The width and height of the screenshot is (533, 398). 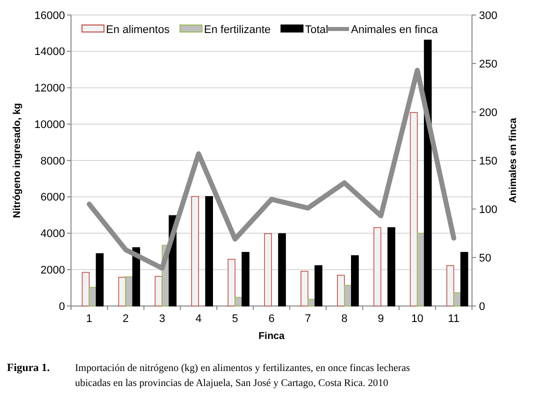 I want to click on y2-tick-label: 200, so click(x=488, y=112).